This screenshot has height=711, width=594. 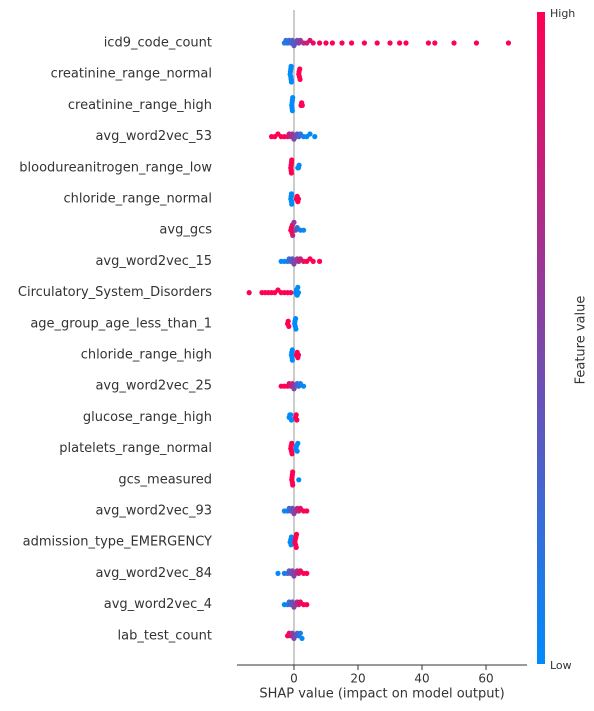 What do you see at coordinates (121, 323) in the screenshot?
I see `feature-label: age_group_age_less_than_1` at bounding box center [121, 323].